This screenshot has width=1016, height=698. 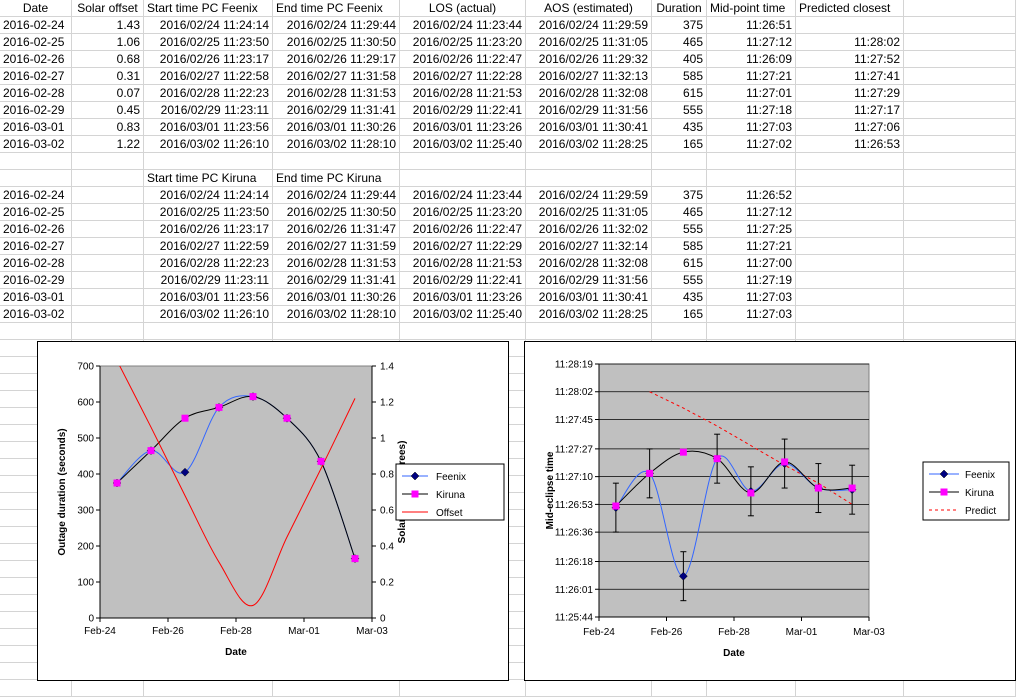 What do you see at coordinates (208, 127) in the screenshot?
I see `table-cell: 2016/03/01 11:23:56` at bounding box center [208, 127].